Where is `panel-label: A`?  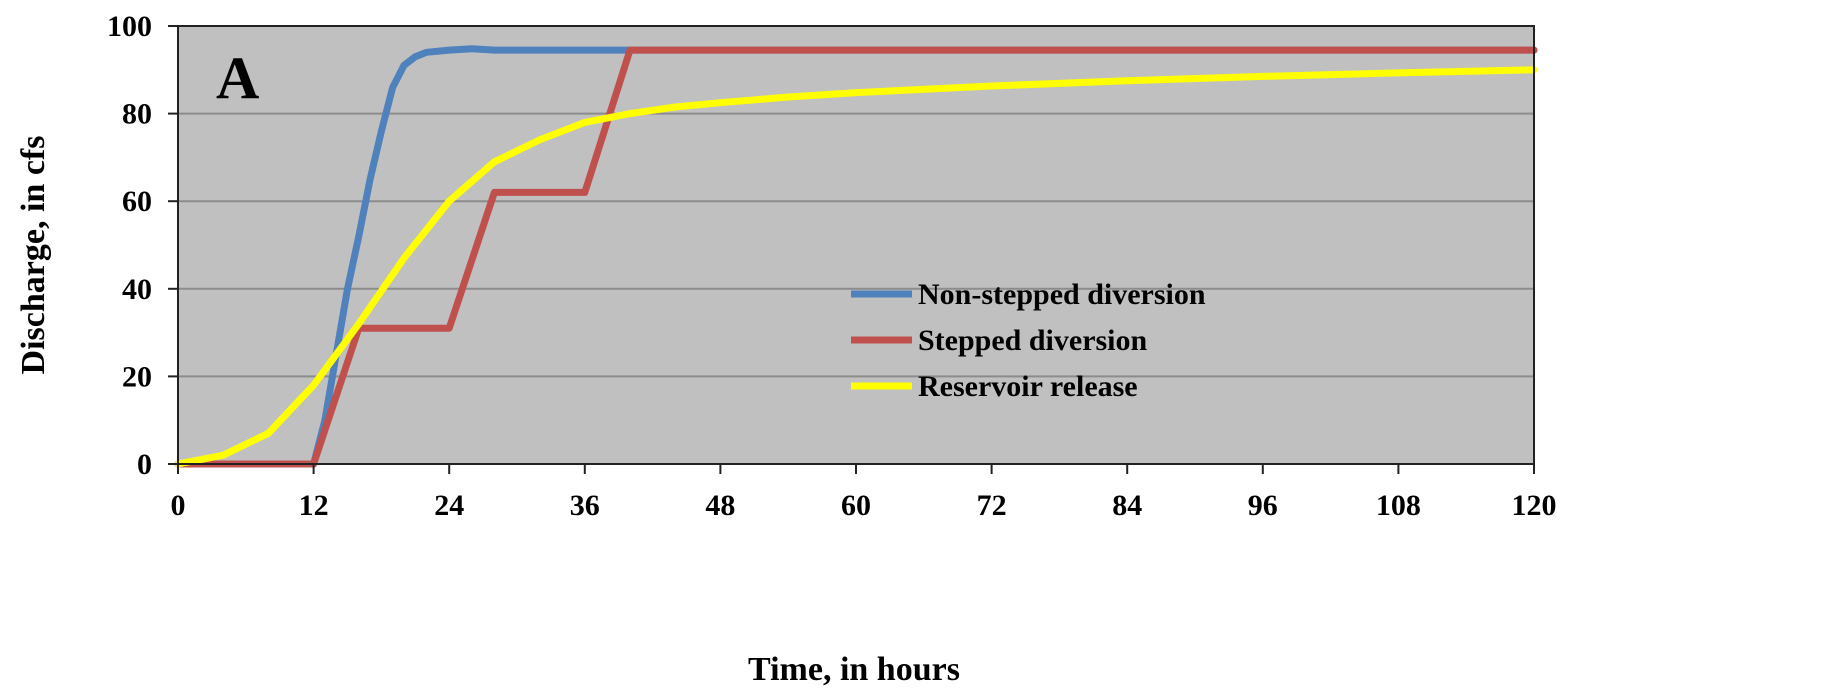 panel-label: A is located at coordinates (237, 78).